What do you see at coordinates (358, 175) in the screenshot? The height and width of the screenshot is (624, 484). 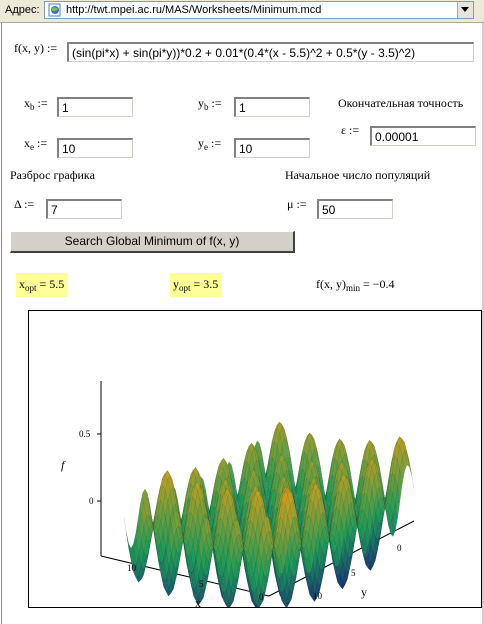 I see `population-title: Начальное число популяций` at bounding box center [358, 175].